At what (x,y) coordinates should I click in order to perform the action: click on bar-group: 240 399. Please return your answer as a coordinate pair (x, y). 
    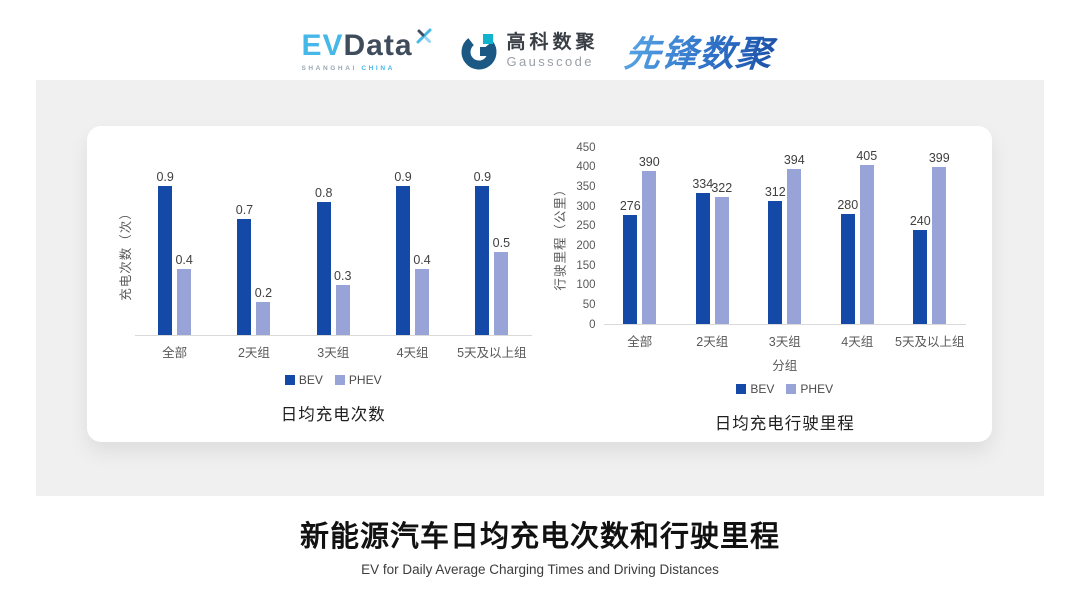
    Looking at the image, I should click on (930, 236).